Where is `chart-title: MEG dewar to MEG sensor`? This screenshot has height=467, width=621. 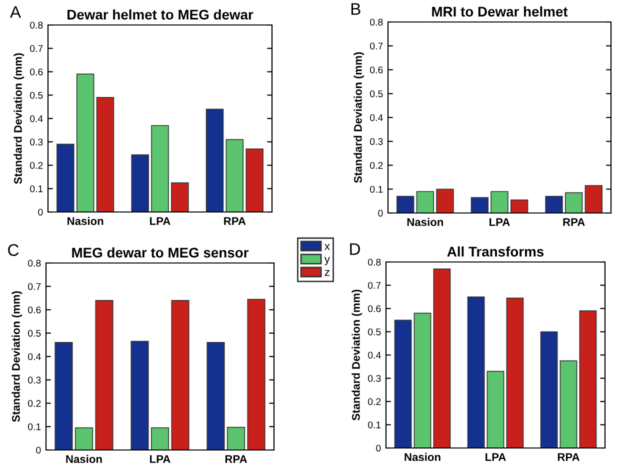
chart-title: MEG dewar to MEG sensor is located at coordinates (160, 252).